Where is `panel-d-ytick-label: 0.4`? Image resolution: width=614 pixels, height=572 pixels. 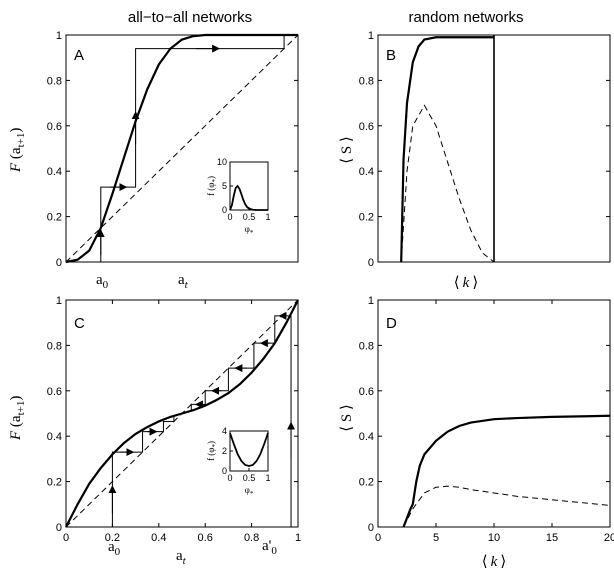
panel-d-ytick-label: 0.4 is located at coordinates (366, 437).